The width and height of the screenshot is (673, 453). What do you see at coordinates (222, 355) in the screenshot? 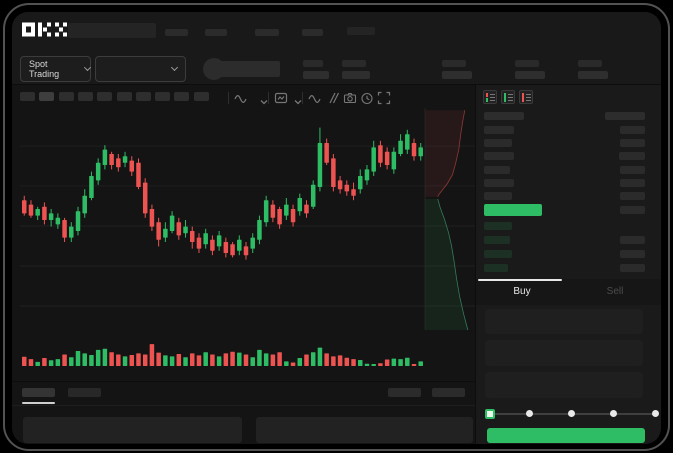
I see `volume-bars` at bounding box center [222, 355].